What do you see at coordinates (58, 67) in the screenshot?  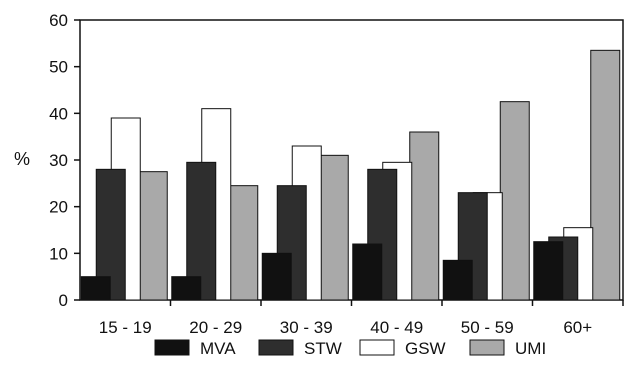 I see `y-tick-label: 50` at bounding box center [58, 67].